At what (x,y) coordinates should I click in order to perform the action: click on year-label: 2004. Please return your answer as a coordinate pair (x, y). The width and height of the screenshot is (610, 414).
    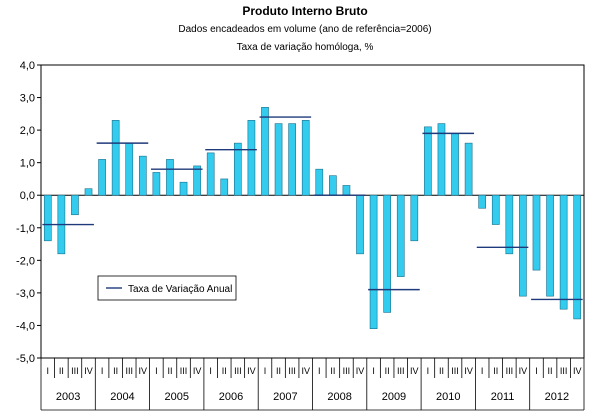
    Looking at the image, I should click on (122, 397).